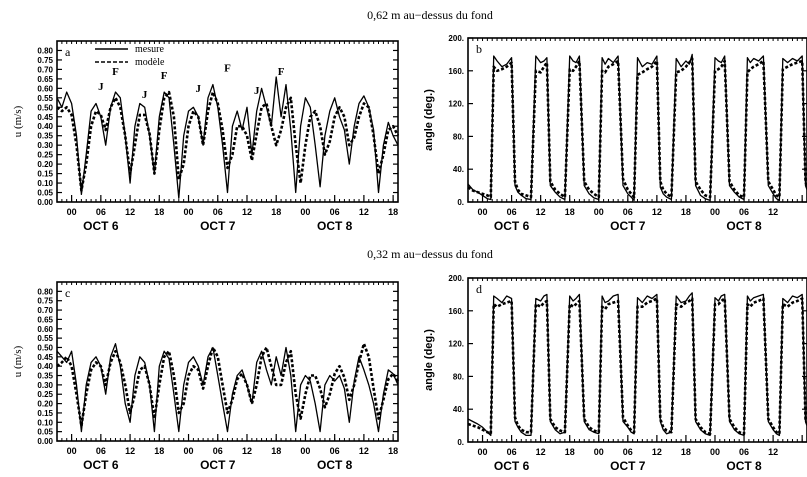 The image size is (807, 477). I want to click on y-tick-label: 160., so click(456, 311).